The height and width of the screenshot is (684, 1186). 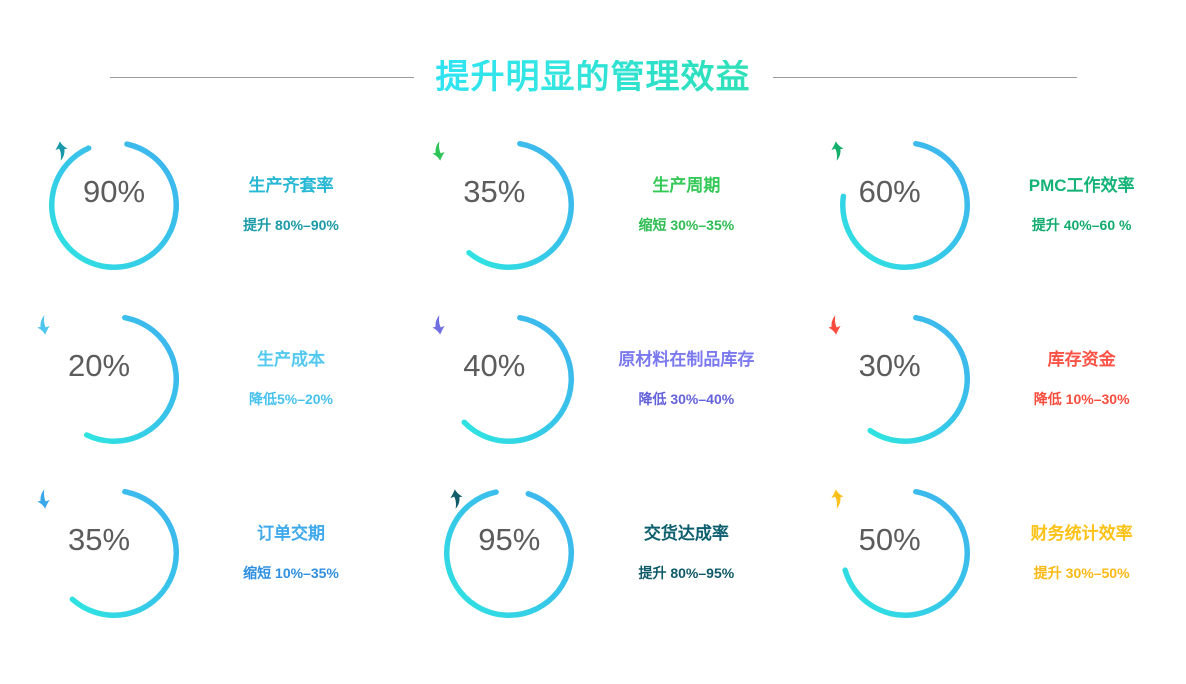 I want to click on ring-center: 20%, so click(x=99, y=379).